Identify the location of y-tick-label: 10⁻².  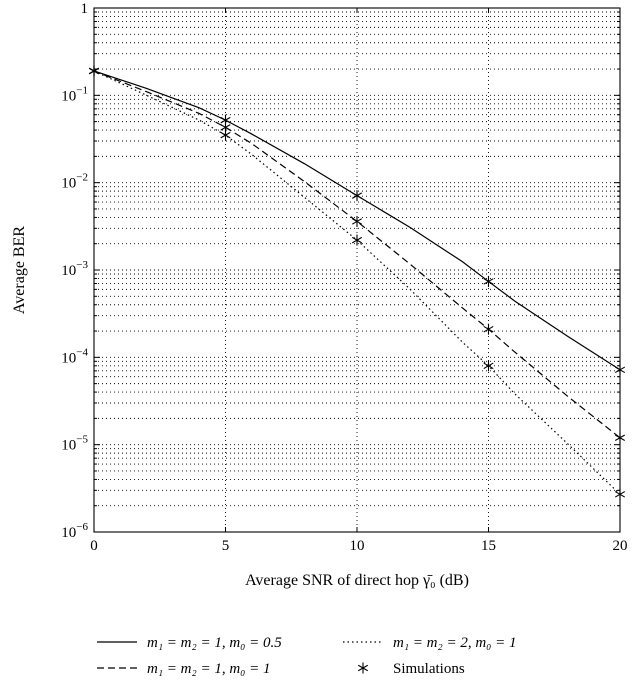
(74, 182).